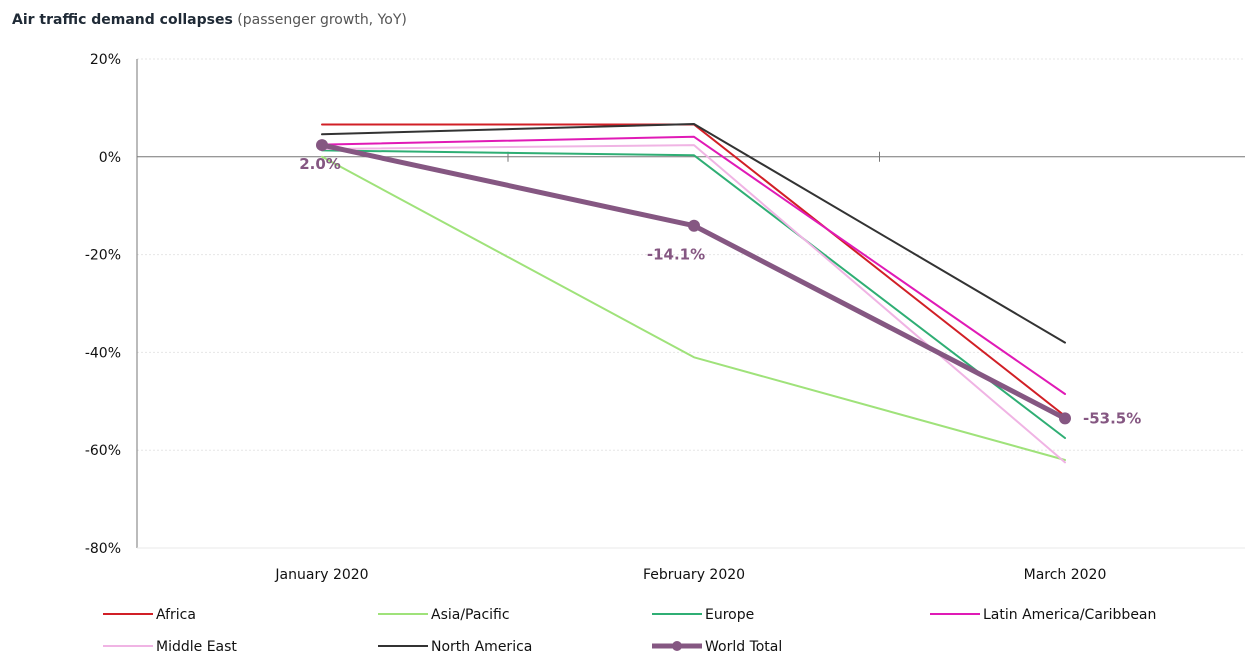 The width and height of the screenshot is (1245, 657). What do you see at coordinates (1112, 418) in the screenshot?
I see `data-label: -53.5%` at bounding box center [1112, 418].